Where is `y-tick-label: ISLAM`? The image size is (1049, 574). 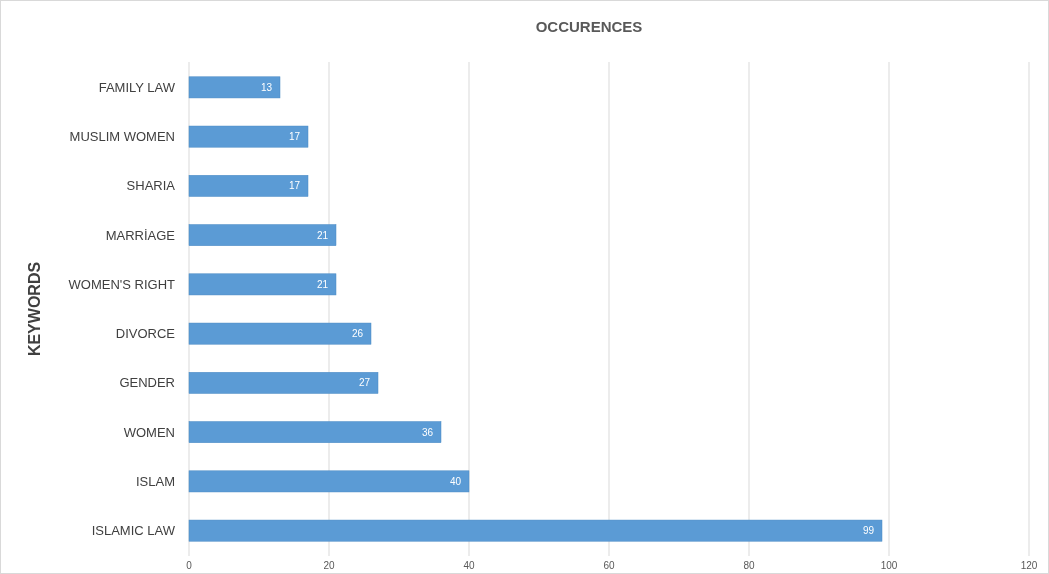 y-tick-label: ISLAM is located at coordinates (155, 481).